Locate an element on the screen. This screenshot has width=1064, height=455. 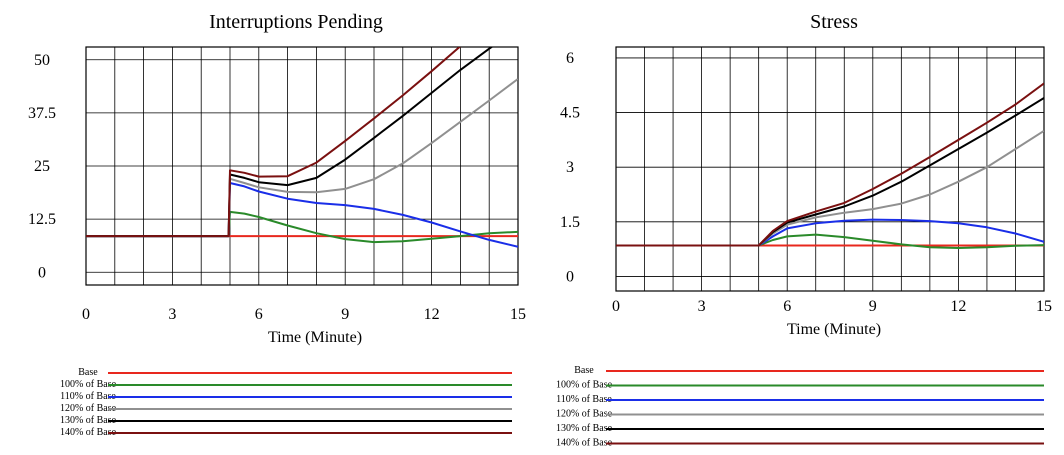
chart-title: Stress is located at coordinates (834, 22).